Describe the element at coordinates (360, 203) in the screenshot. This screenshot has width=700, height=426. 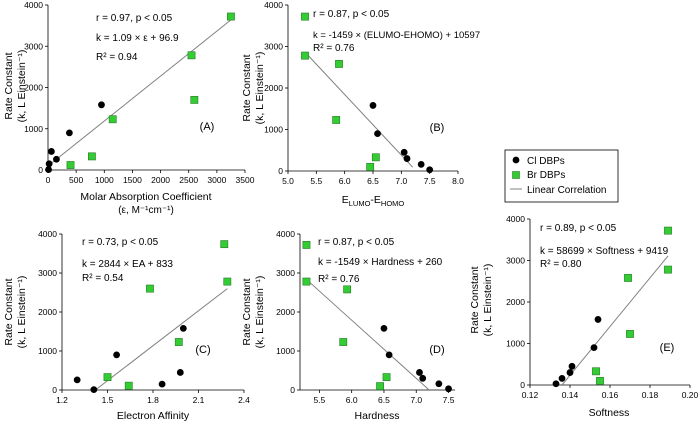
I see `panel-b-xlabel-sub1: LUMO` at that location.